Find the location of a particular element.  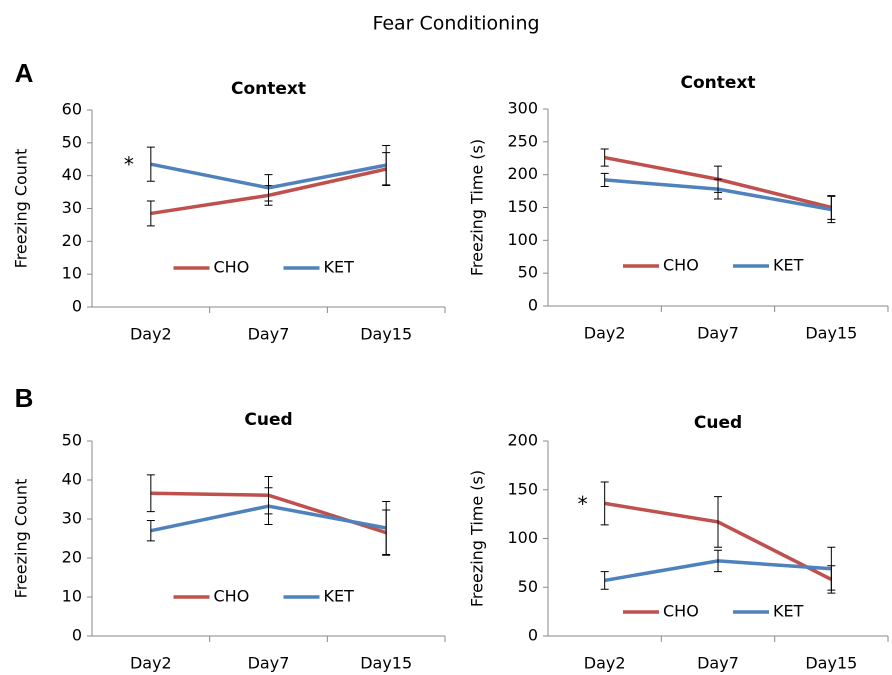

figure-title: Fear Conditioning is located at coordinates (455, 24).